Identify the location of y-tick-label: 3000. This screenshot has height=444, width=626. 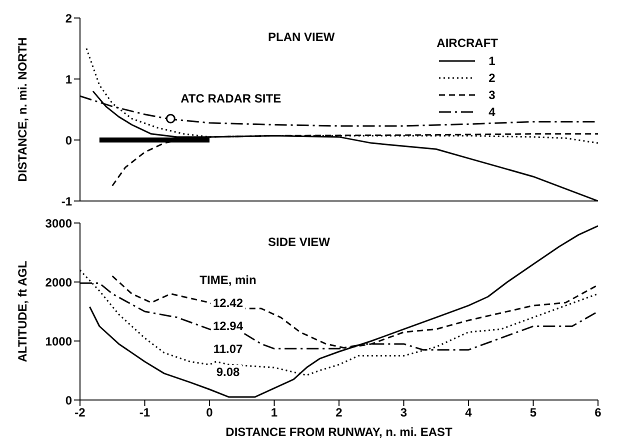
(58, 223).